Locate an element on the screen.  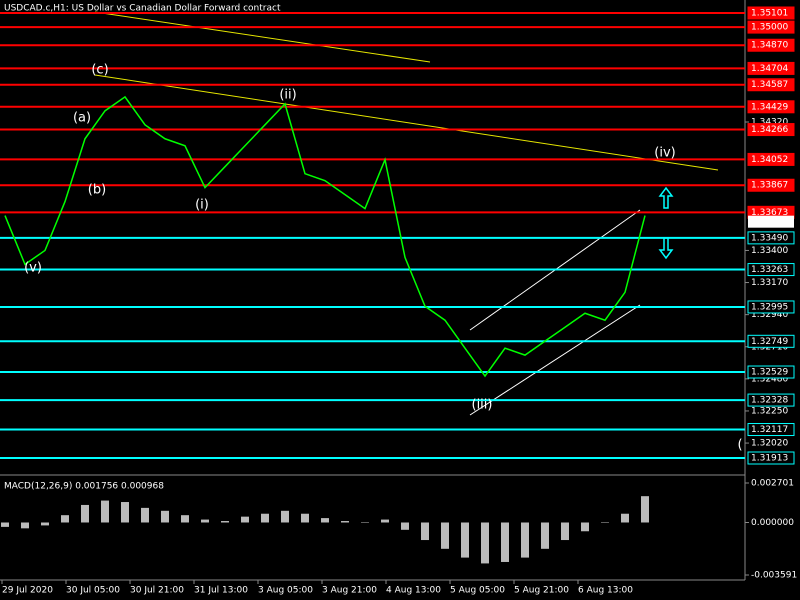
level-label: 1.34429 is located at coordinates (769, 107).